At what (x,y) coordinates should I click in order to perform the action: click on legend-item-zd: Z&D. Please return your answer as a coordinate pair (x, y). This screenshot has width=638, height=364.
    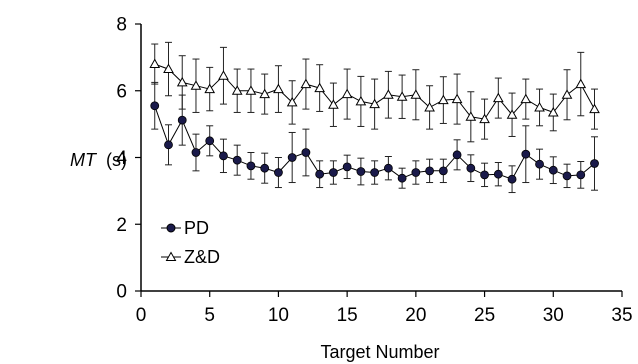
    Looking at the image, I should click on (190, 257).